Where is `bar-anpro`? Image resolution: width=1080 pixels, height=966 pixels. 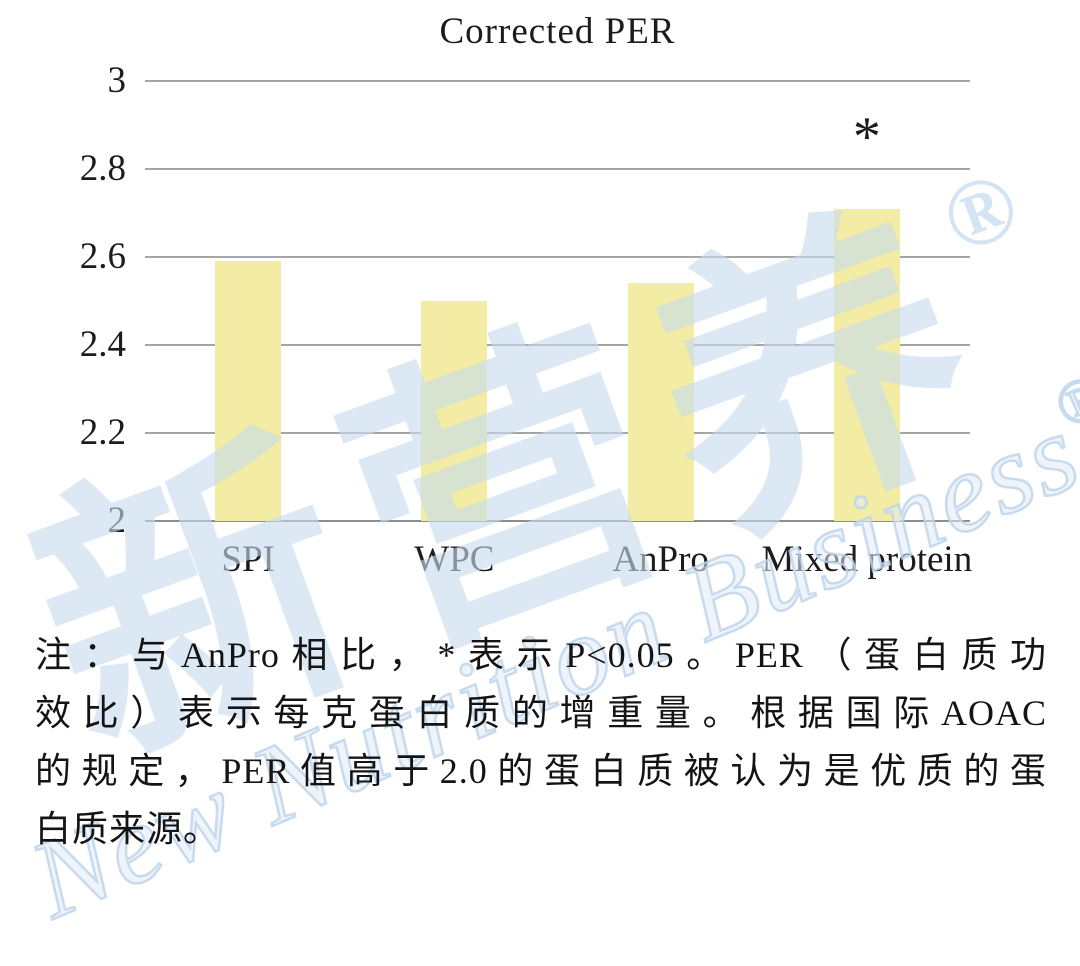
bar-anpro is located at coordinates (660, 402).